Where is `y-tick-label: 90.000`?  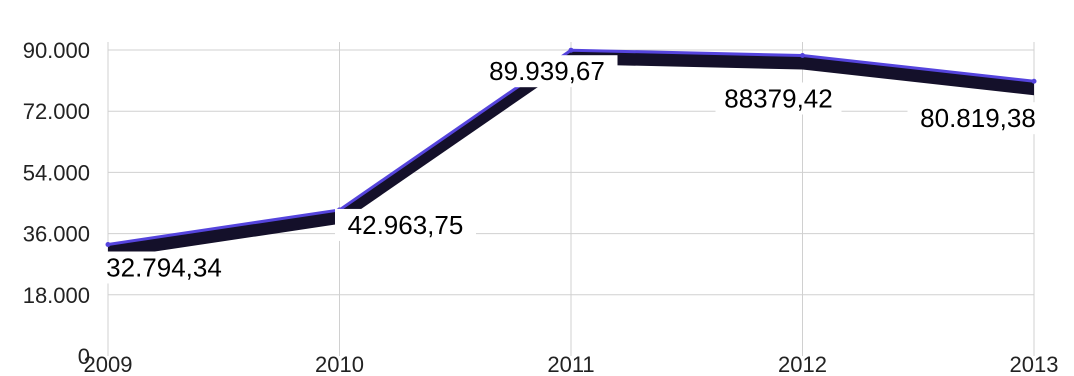 y-tick-label: 90.000 is located at coordinates (56, 50).